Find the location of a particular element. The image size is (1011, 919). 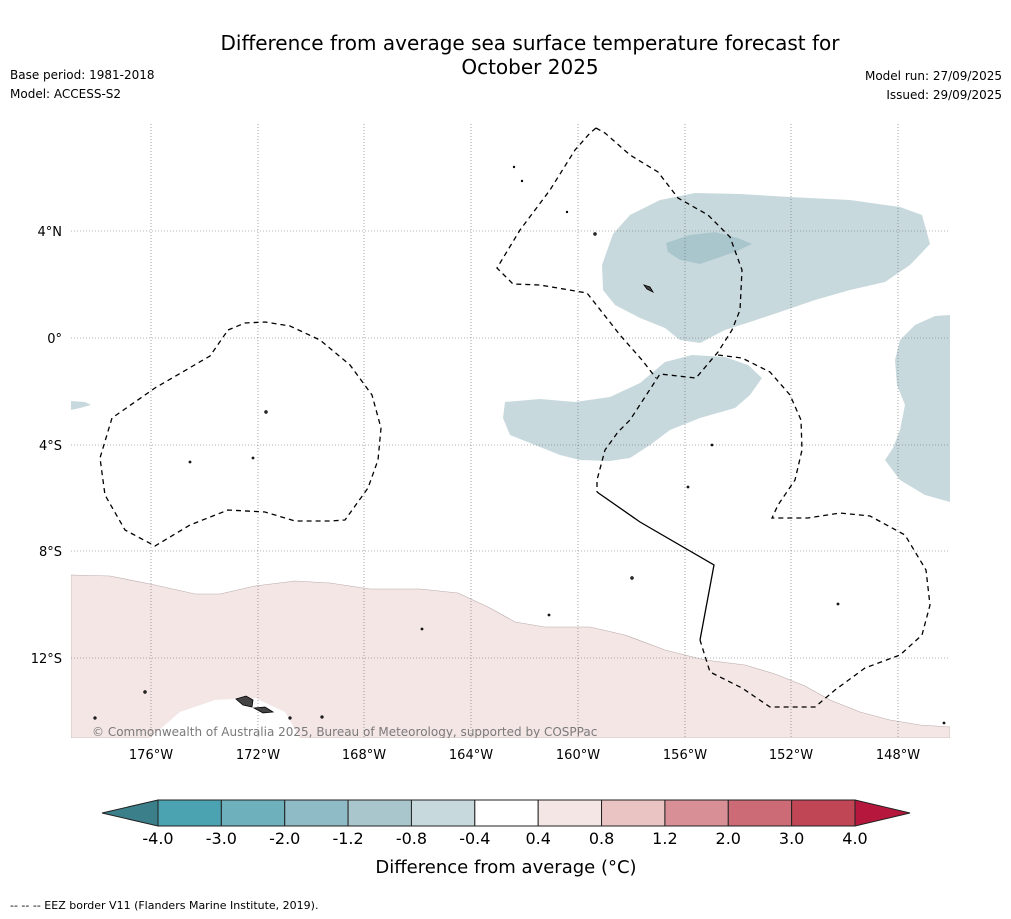

colorbar-over-arrow is located at coordinates (882, 813).